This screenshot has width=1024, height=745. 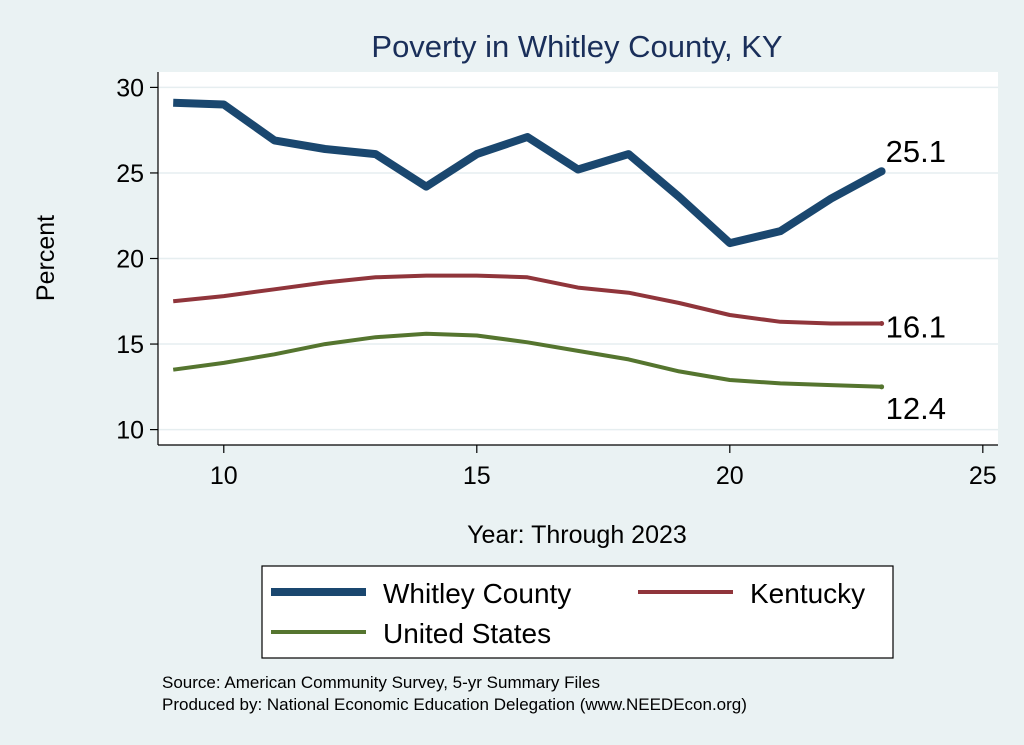 What do you see at coordinates (916, 151) in the screenshot?
I see `end-label-whitley-county: 25.1` at bounding box center [916, 151].